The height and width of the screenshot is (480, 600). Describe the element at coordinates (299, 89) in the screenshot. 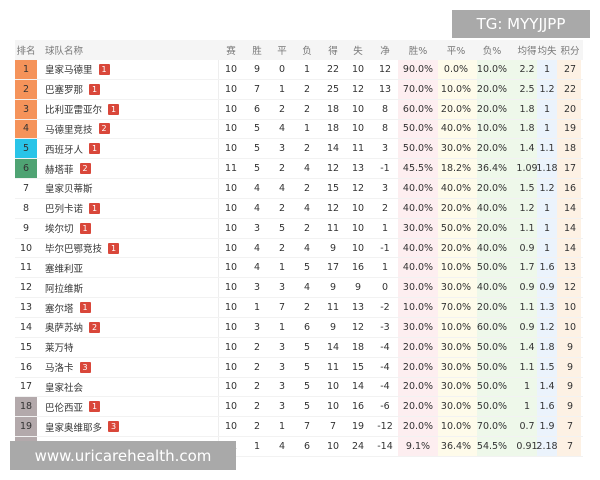

I see `table-row: 2 巴塞罗那 1 10 7 1 2 25 12 13 70.0% 10.0% 20.0% 2.5 1.2 22` at that location.